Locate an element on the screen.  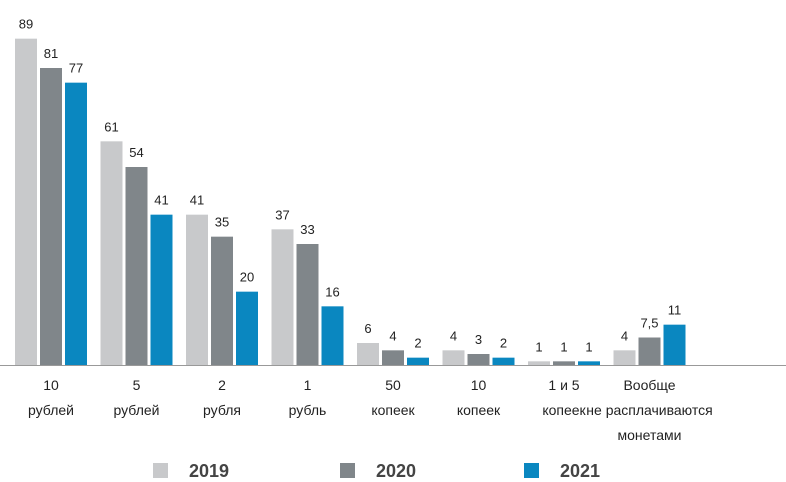
x-tick-label: 10 рублей is located at coordinates (51, 397).